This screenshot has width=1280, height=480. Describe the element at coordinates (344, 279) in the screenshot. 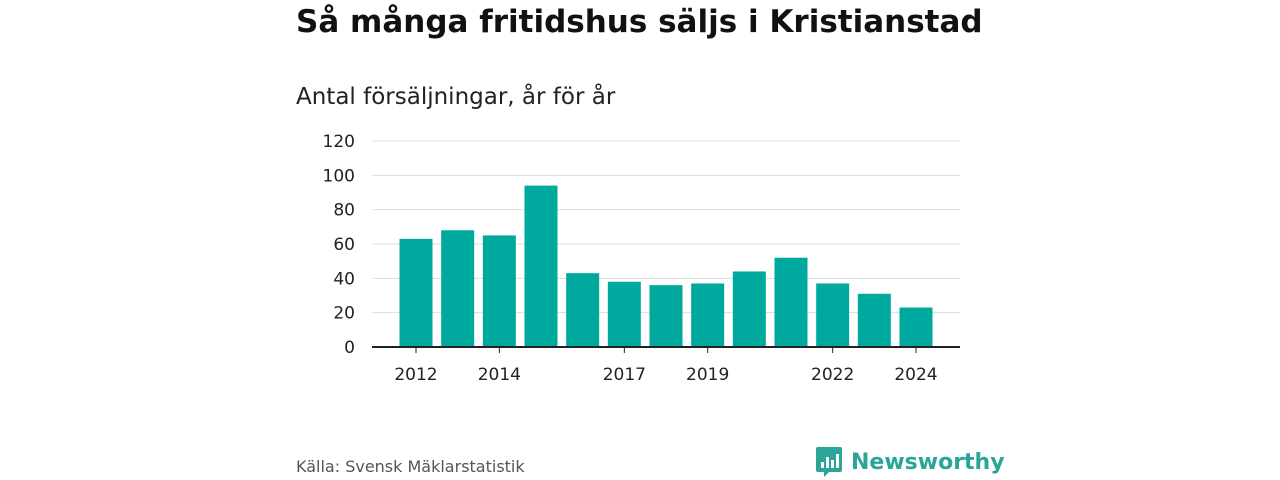

I see `y-tick-label: 40` at that location.